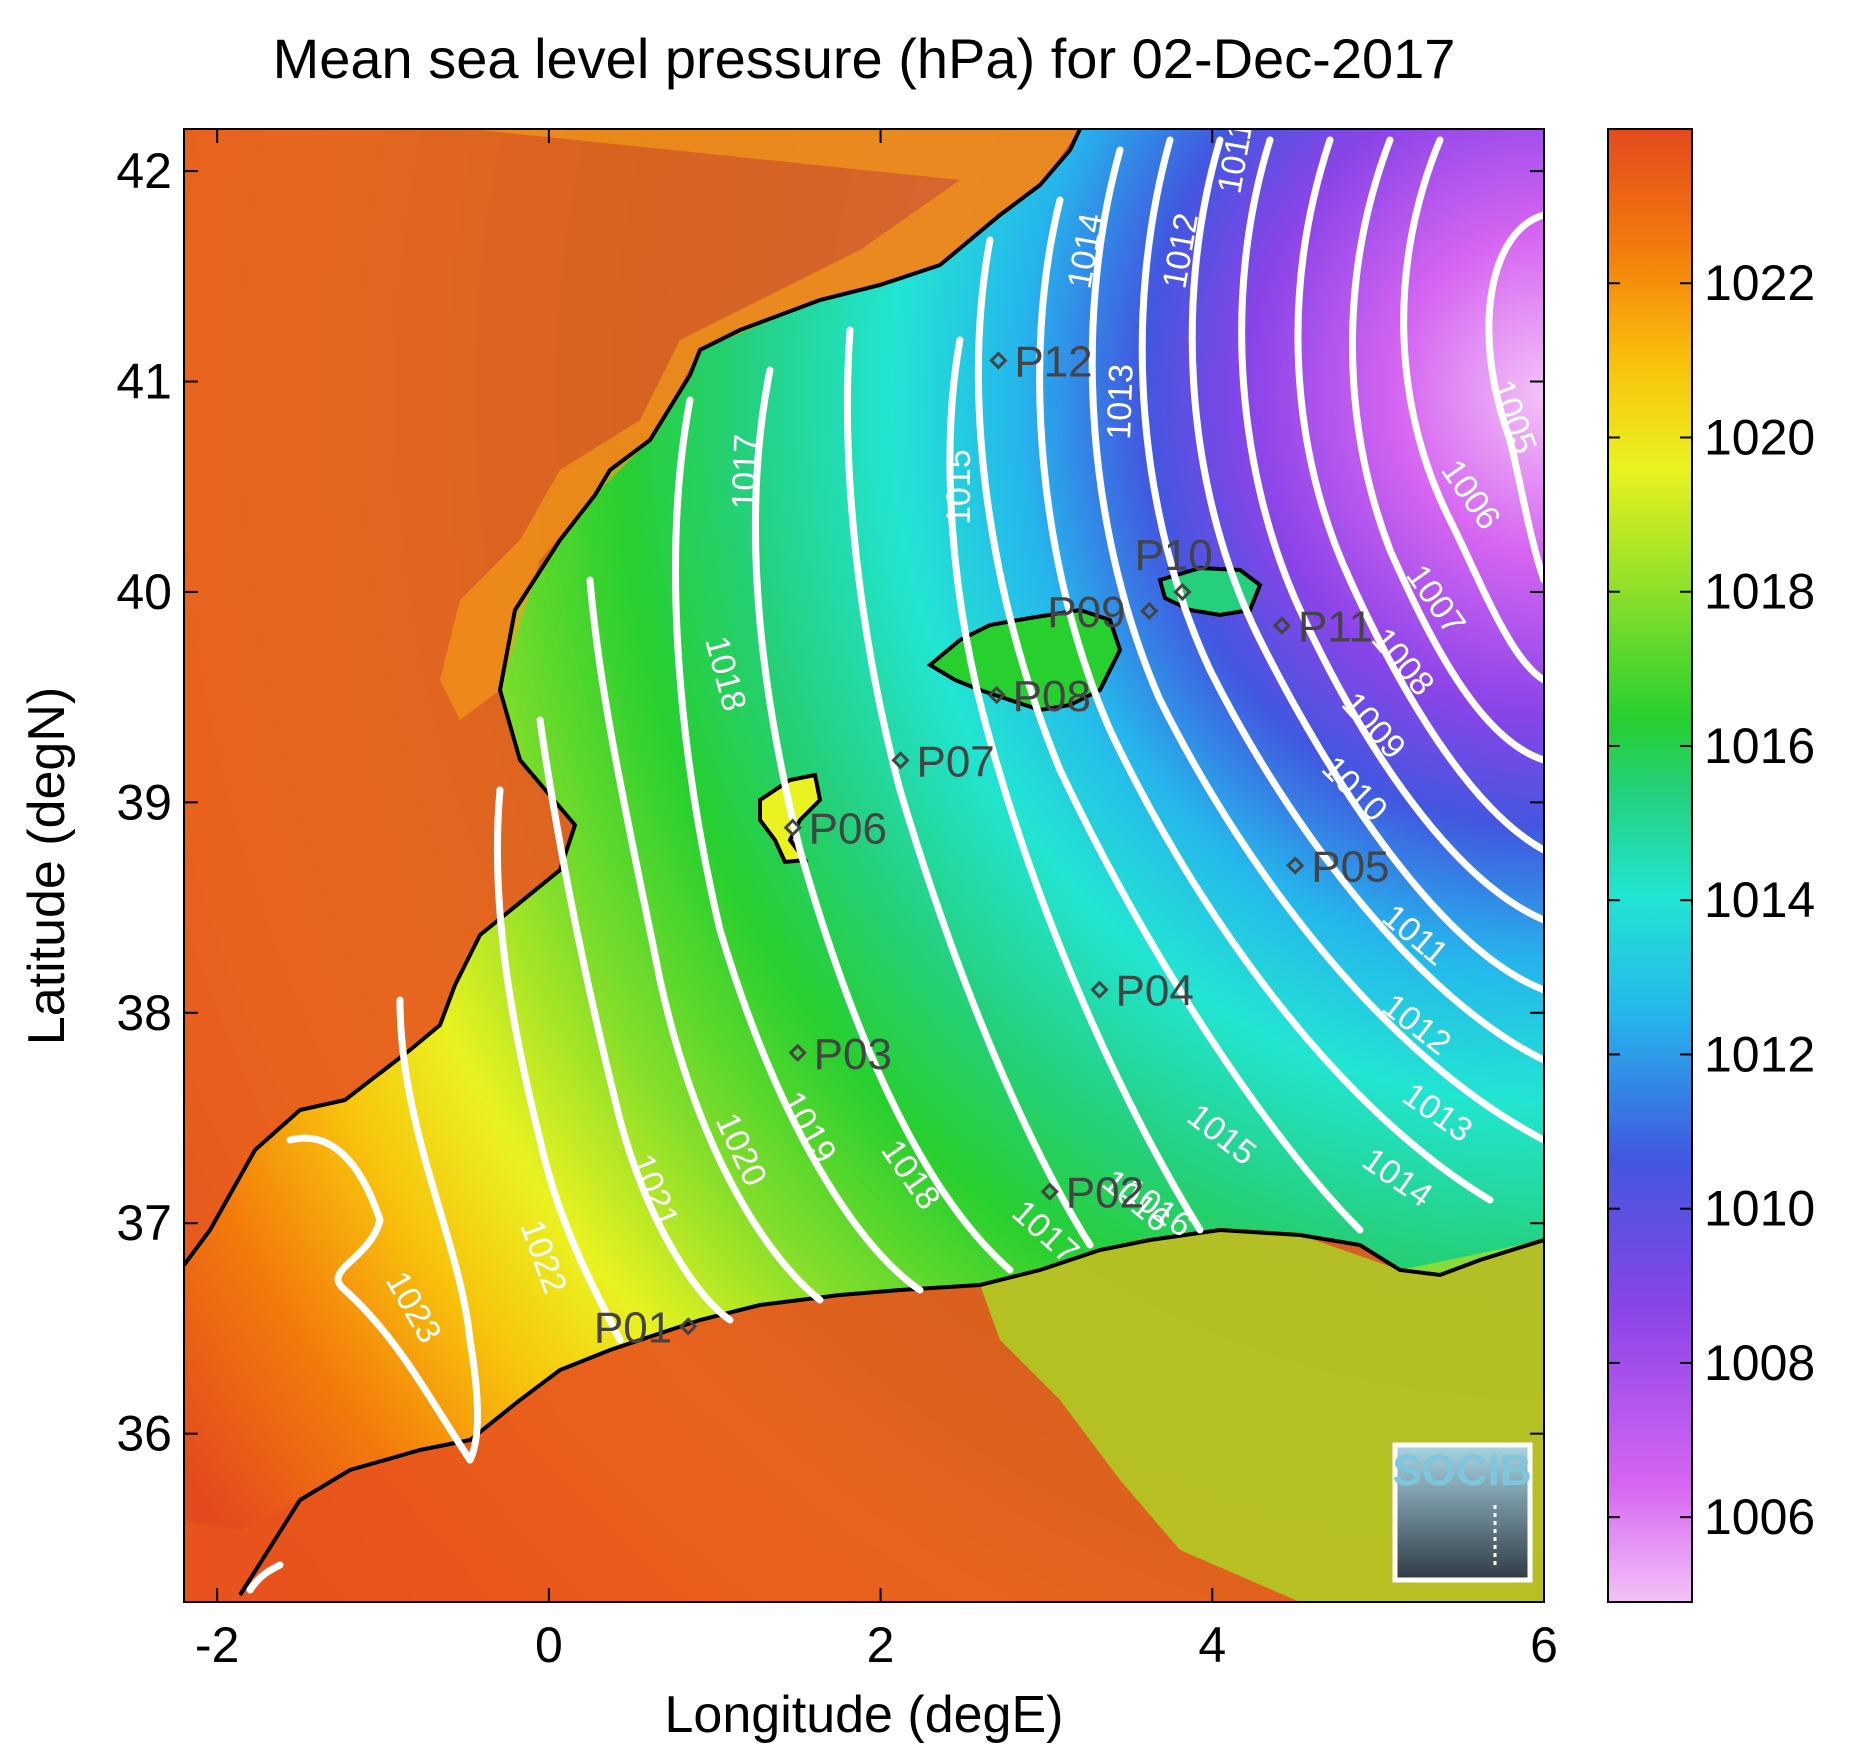  Describe the element at coordinates (1052, 696) in the screenshot. I see `station-label: P08` at that location.